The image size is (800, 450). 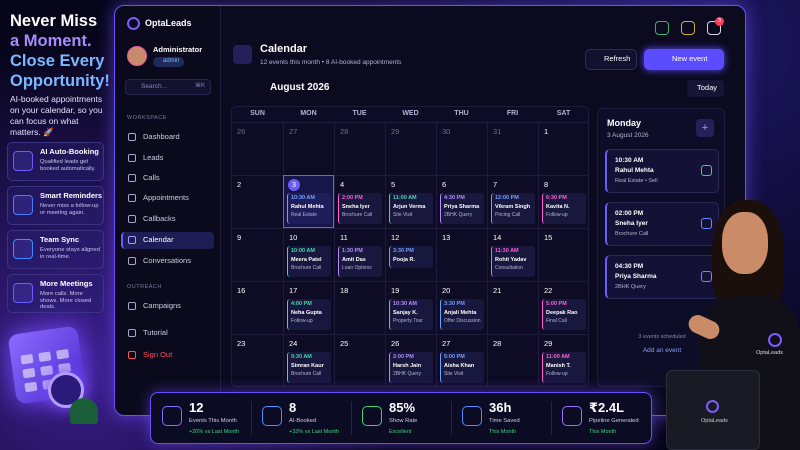 I want to click on today-button, so click(x=705, y=88).